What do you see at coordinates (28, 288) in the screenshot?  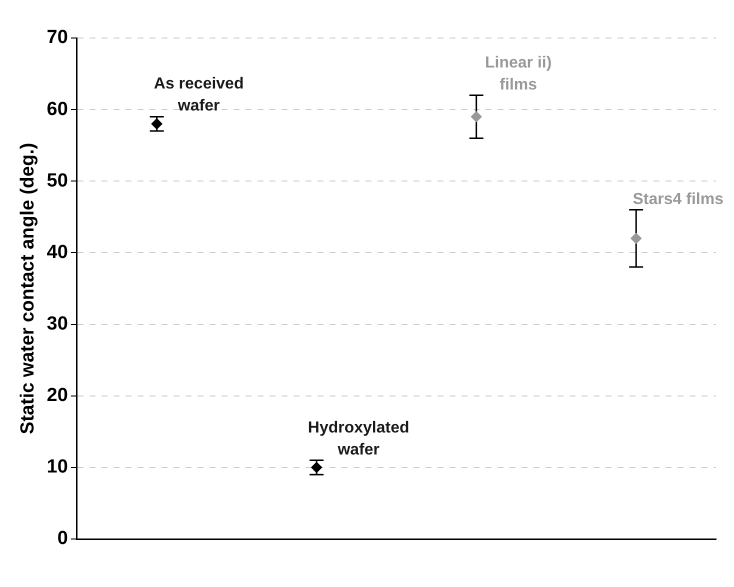 I see `y-axis-title: Static water contact angle (deg.)` at bounding box center [28, 288].